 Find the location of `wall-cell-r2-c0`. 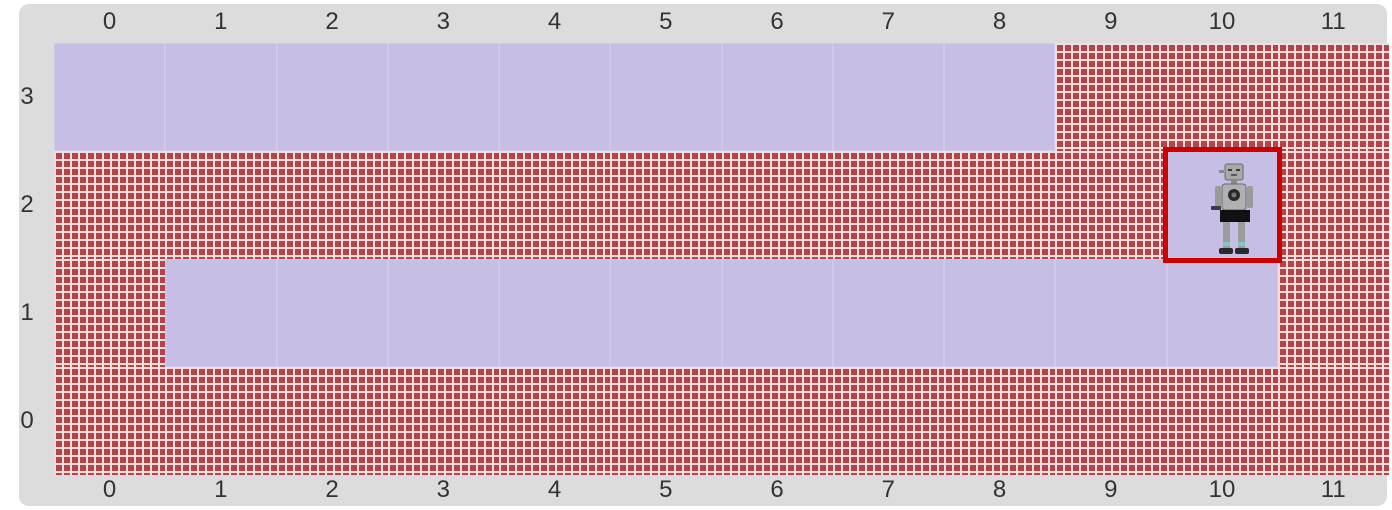

wall-cell-r2-c0 is located at coordinates (110, 205).